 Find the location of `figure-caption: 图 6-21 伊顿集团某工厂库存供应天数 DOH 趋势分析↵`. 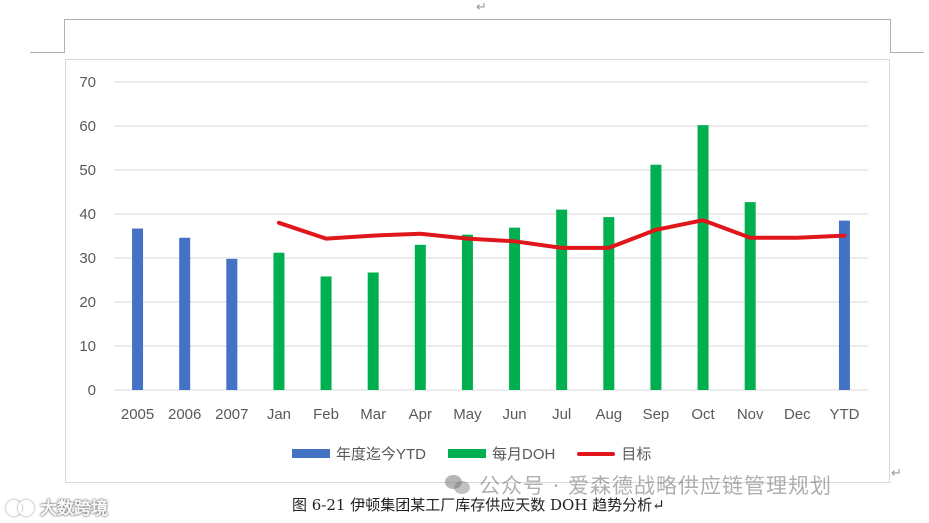

figure-caption: 图 6-21 伊顿集团某工厂库存供应天数 DOH 趋势分析↵ is located at coordinates (478, 505).